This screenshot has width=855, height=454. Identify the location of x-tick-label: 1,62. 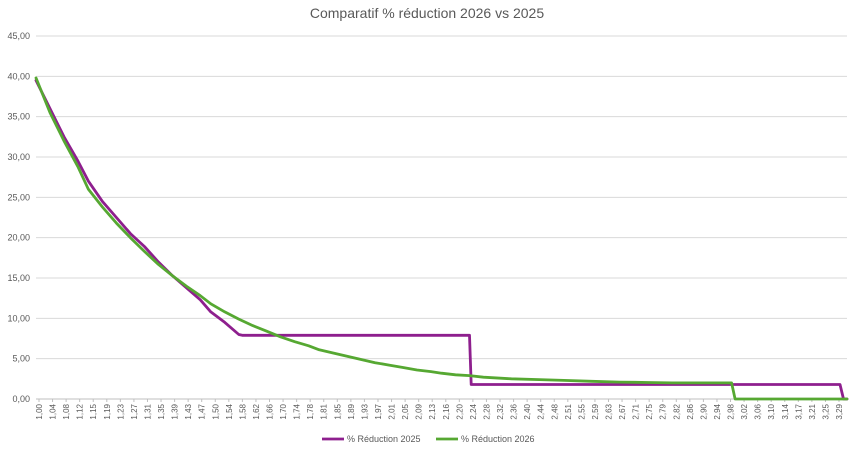
(256, 411).